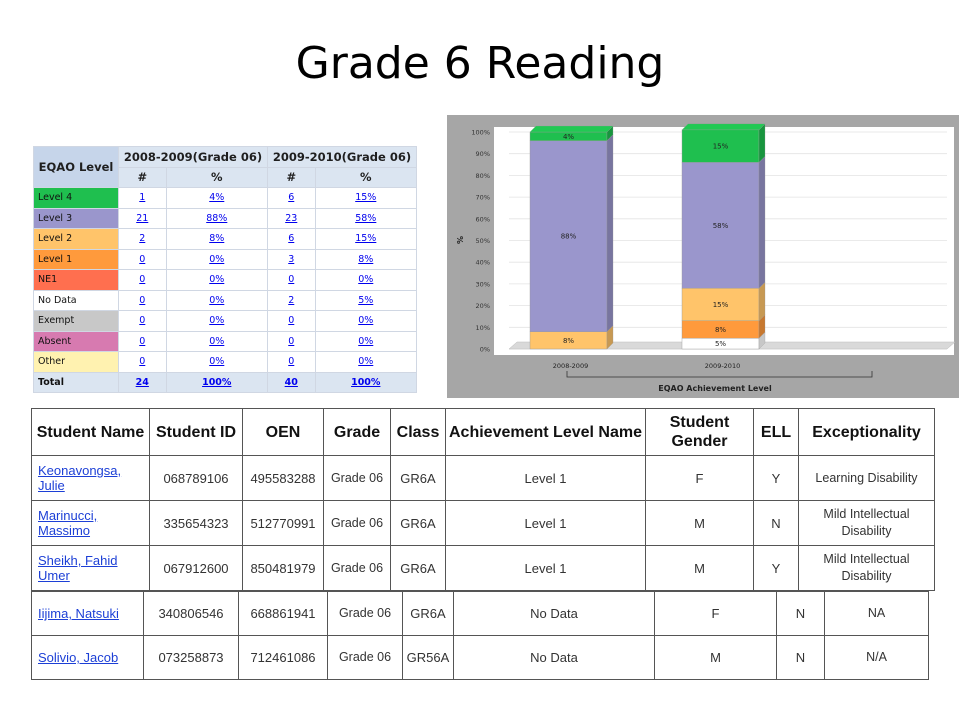  Describe the element at coordinates (196, 523) in the screenshot. I see `student-id-cell: 335654323` at that location.